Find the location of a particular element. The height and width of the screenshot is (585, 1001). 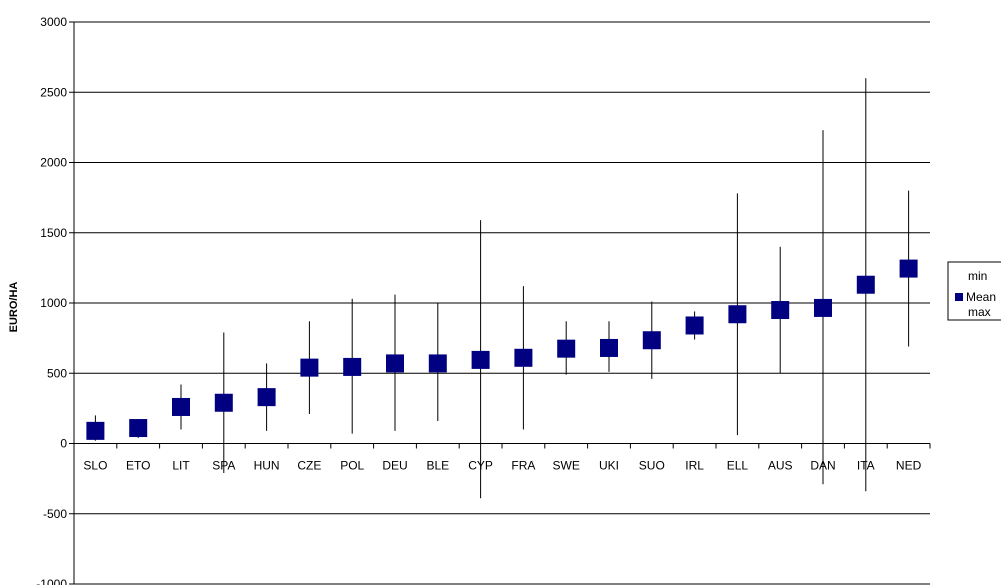

y-tick-label: -1000 is located at coordinates (51, 581).